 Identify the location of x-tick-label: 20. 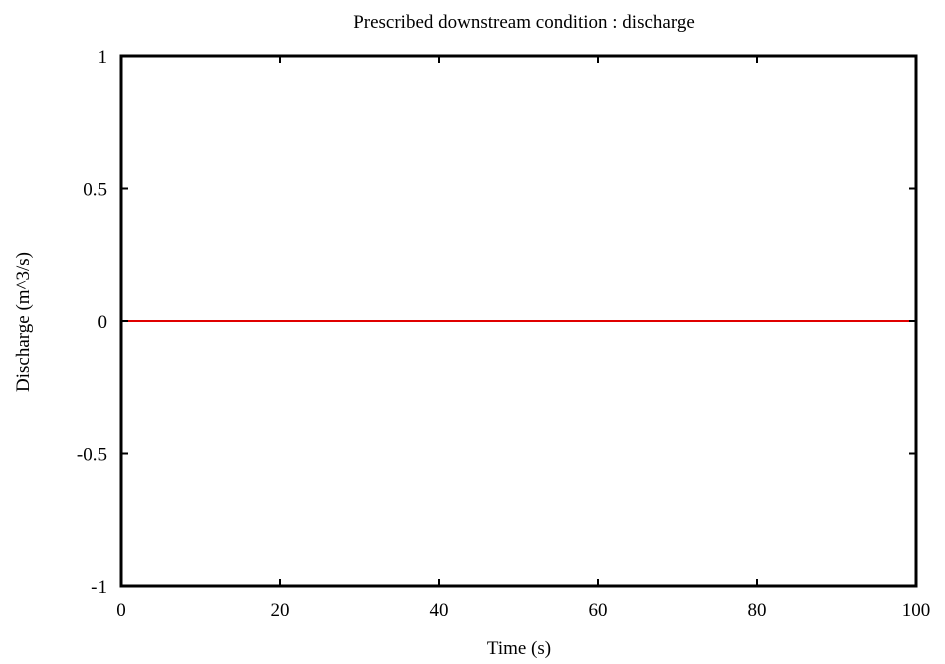
(280, 610).